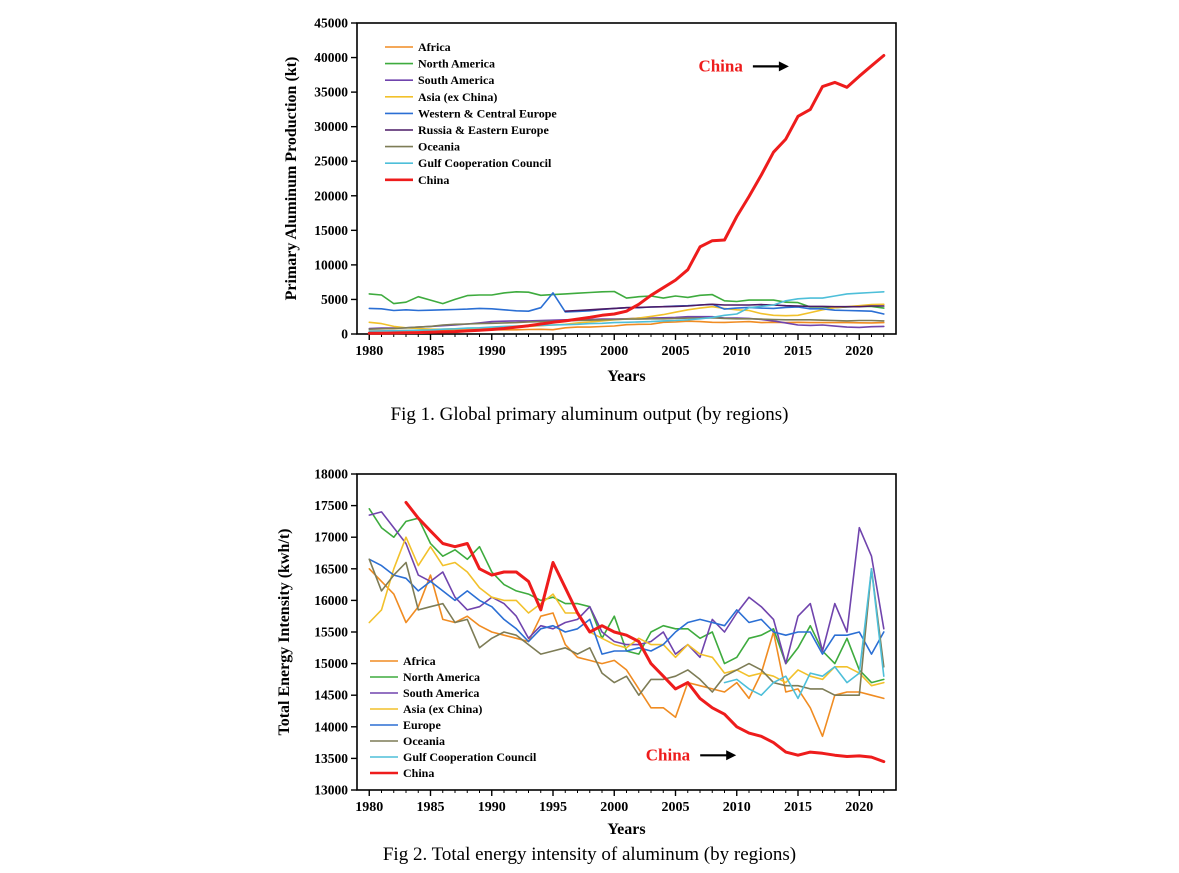 The height and width of the screenshot is (873, 1179). I want to click on y-tick-label: 14500, so click(331, 695).